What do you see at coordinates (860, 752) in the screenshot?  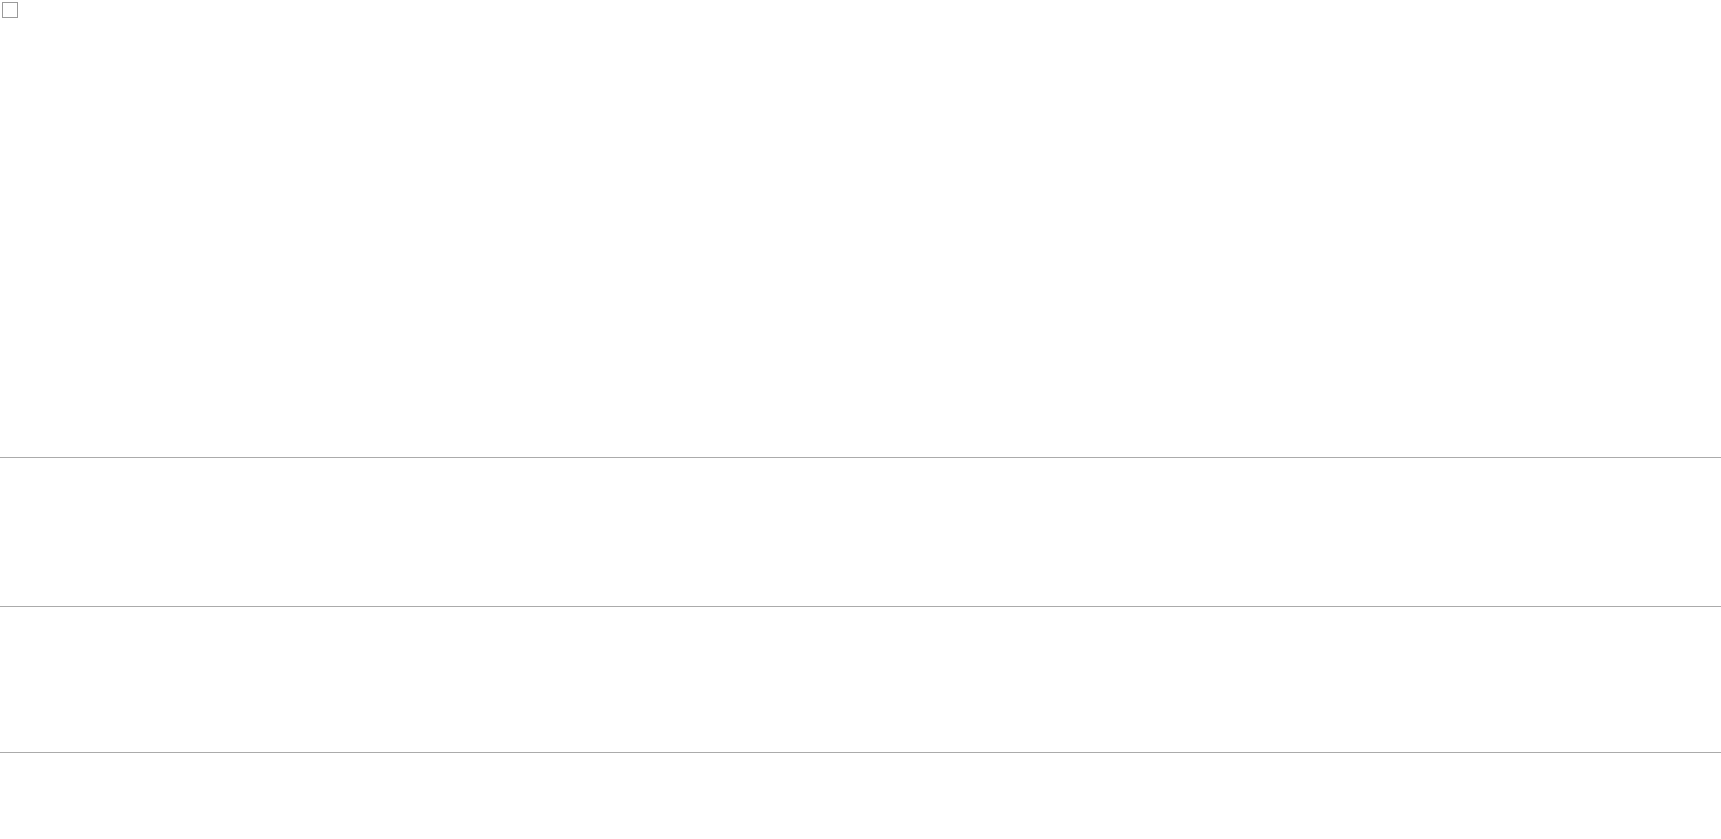 I see `panel-splitter-timeaxis` at bounding box center [860, 752].